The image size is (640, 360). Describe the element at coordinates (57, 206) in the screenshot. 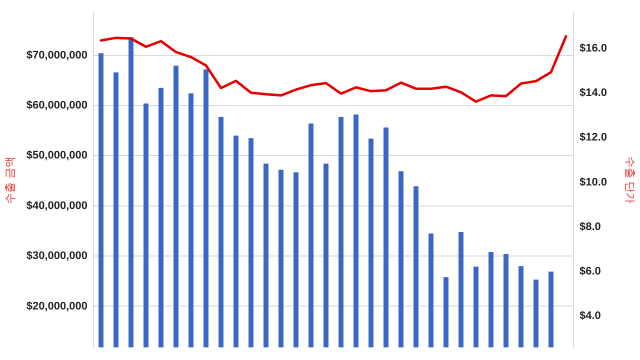

I see `y-tick-label: $40,000,000` at that location.